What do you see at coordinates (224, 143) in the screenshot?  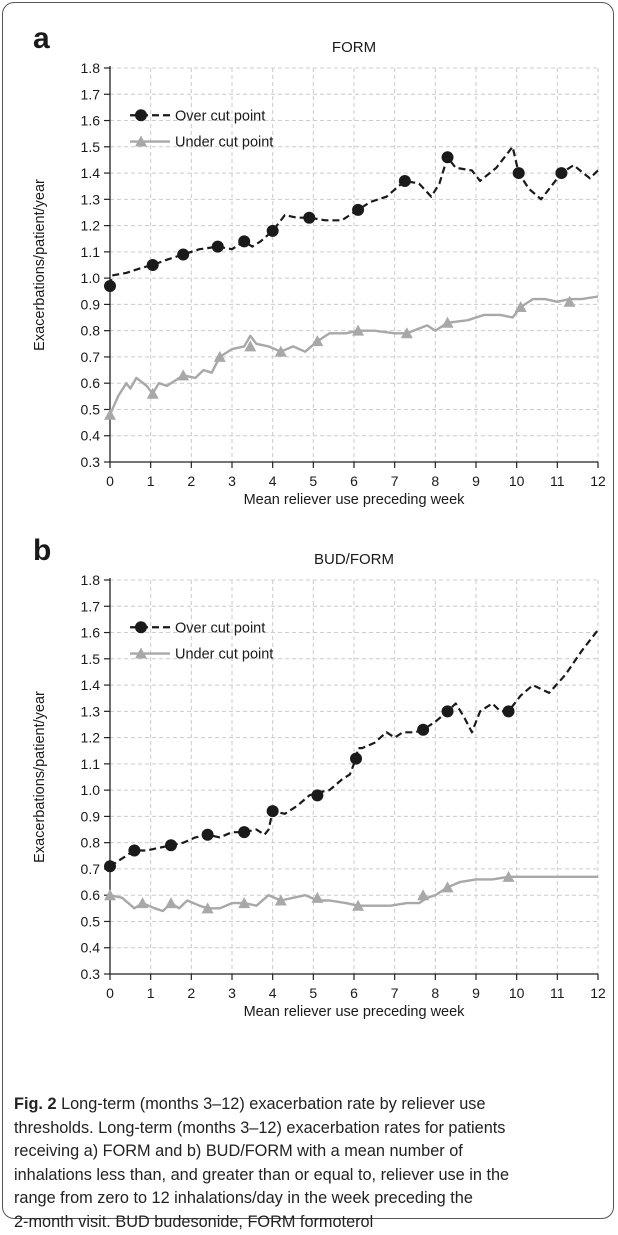 I see `legend-label-under: Under cut point` at bounding box center [224, 143].